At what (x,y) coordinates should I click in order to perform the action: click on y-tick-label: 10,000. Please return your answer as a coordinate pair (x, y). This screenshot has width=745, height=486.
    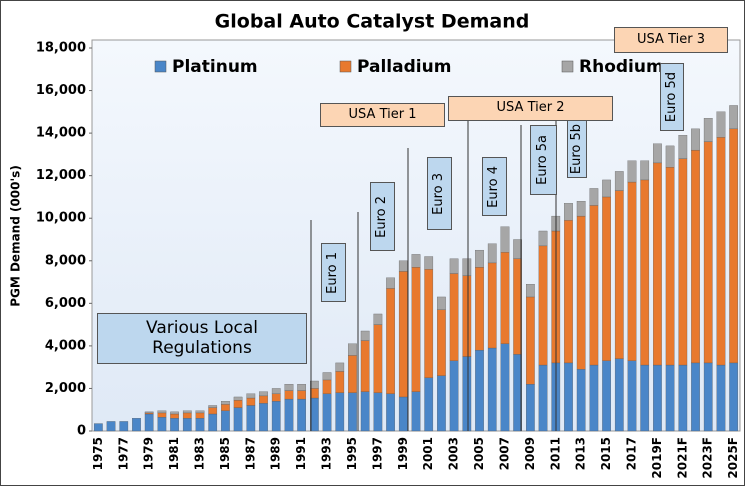
    Looking at the image, I should click on (61, 218).